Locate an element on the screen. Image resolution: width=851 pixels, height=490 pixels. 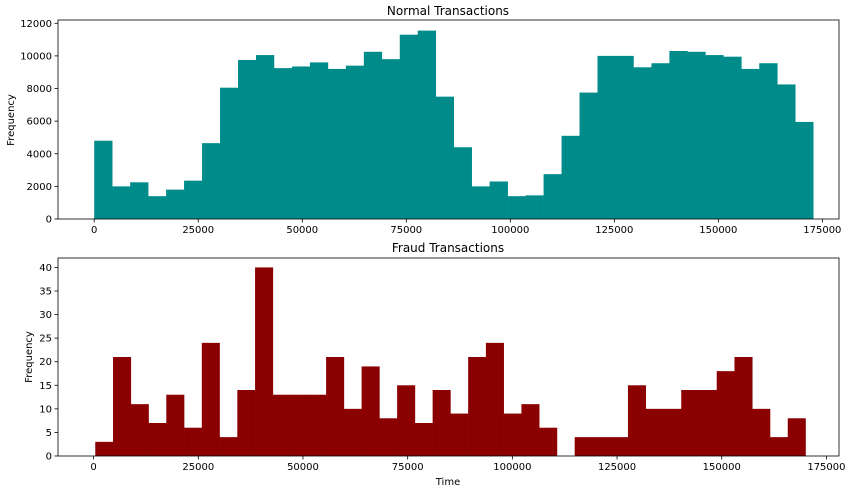
y-tick-label: 20 is located at coordinates (45, 362).